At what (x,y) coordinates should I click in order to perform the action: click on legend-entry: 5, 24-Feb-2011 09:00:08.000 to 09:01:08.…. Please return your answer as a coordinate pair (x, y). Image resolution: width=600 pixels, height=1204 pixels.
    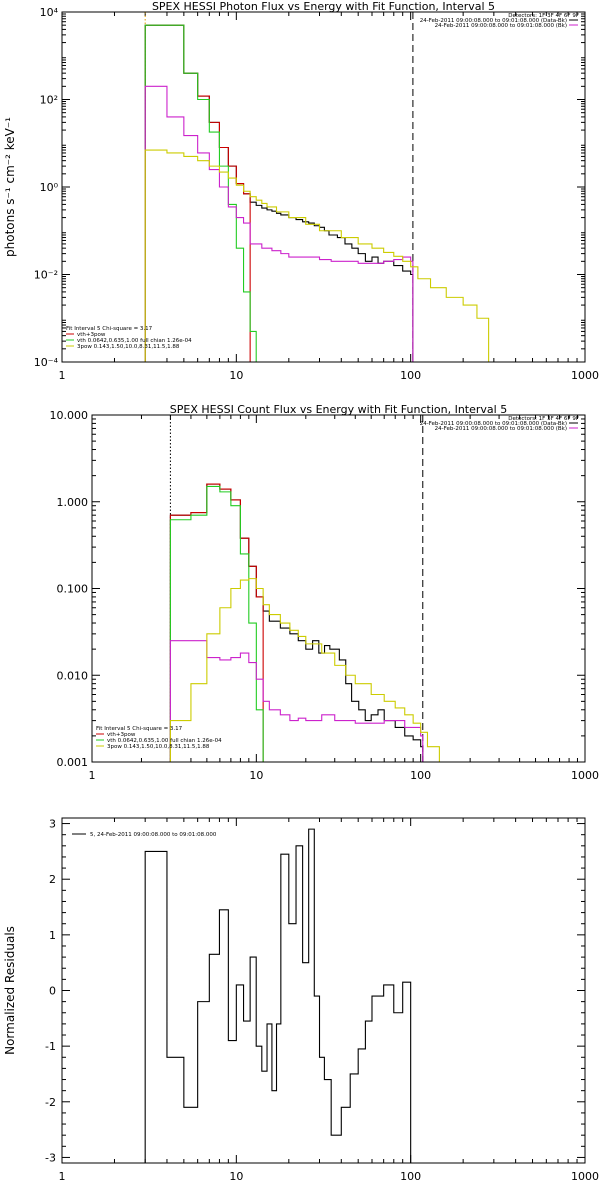
    Looking at the image, I should click on (153, 835).